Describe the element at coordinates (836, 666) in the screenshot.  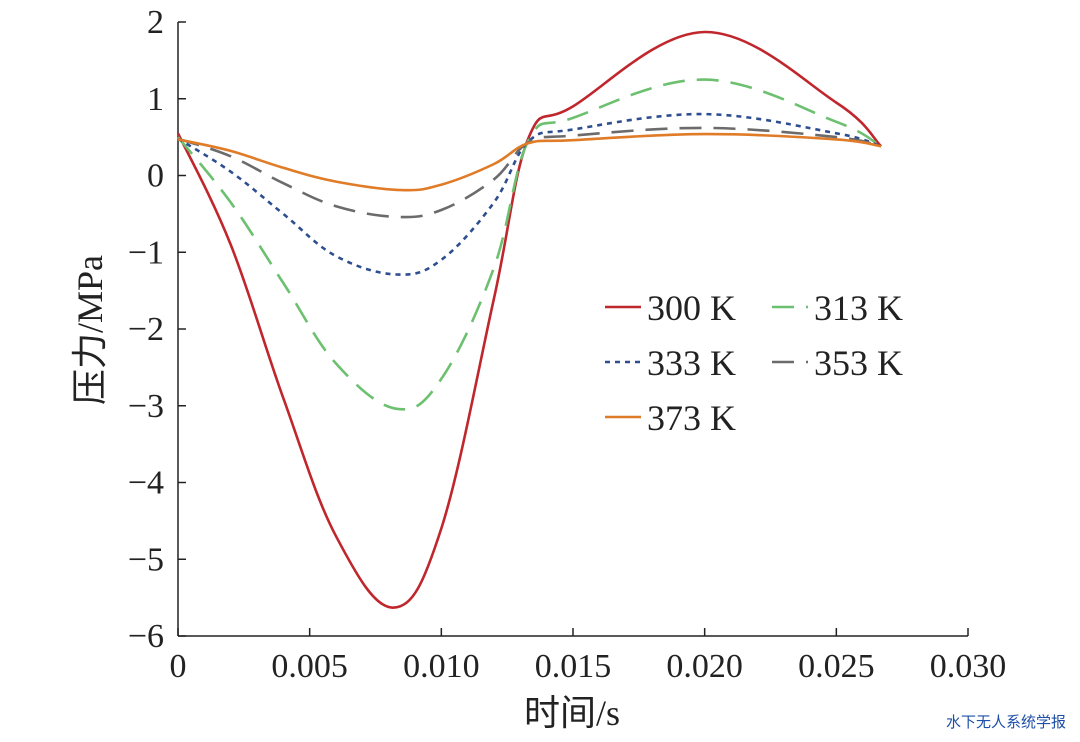
I see `x-tick-label: 0.025` at that location.